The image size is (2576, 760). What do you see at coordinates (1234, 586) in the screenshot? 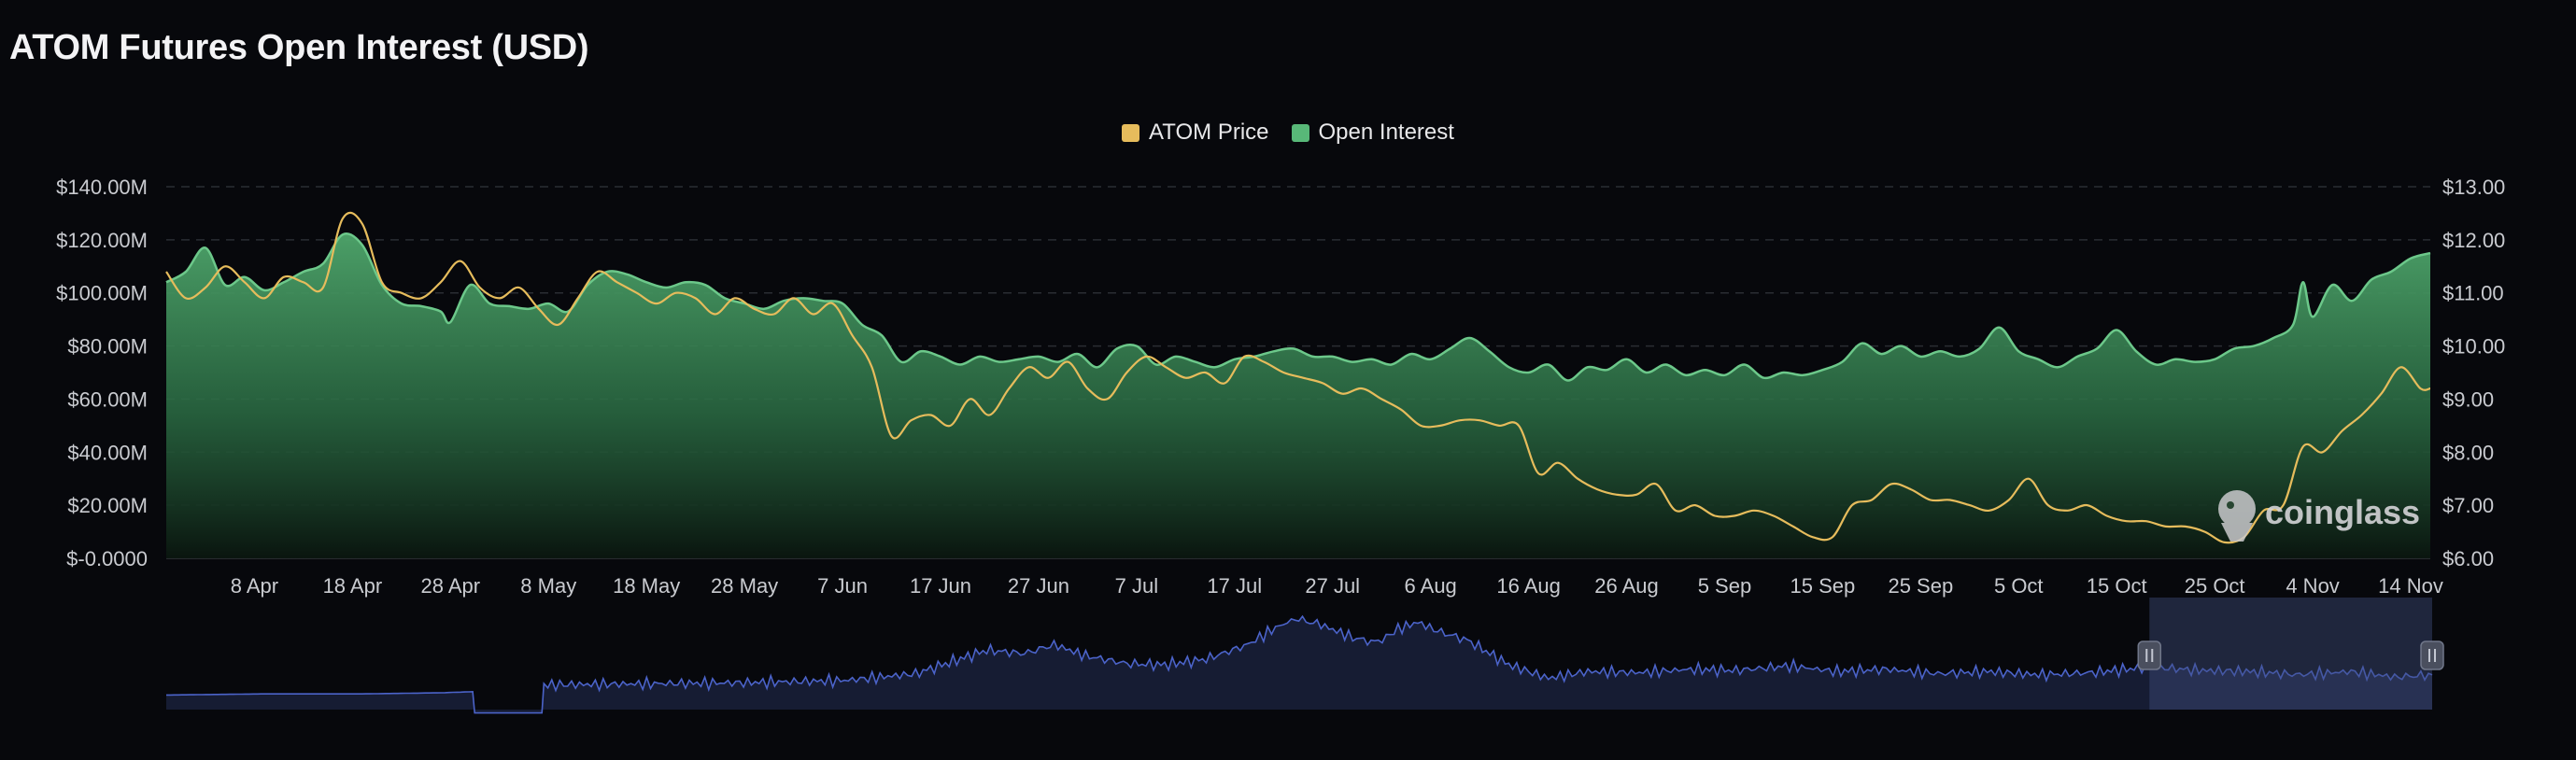
I see `x-tick-label: 17 Jul` at bounding box center [1234, 586].